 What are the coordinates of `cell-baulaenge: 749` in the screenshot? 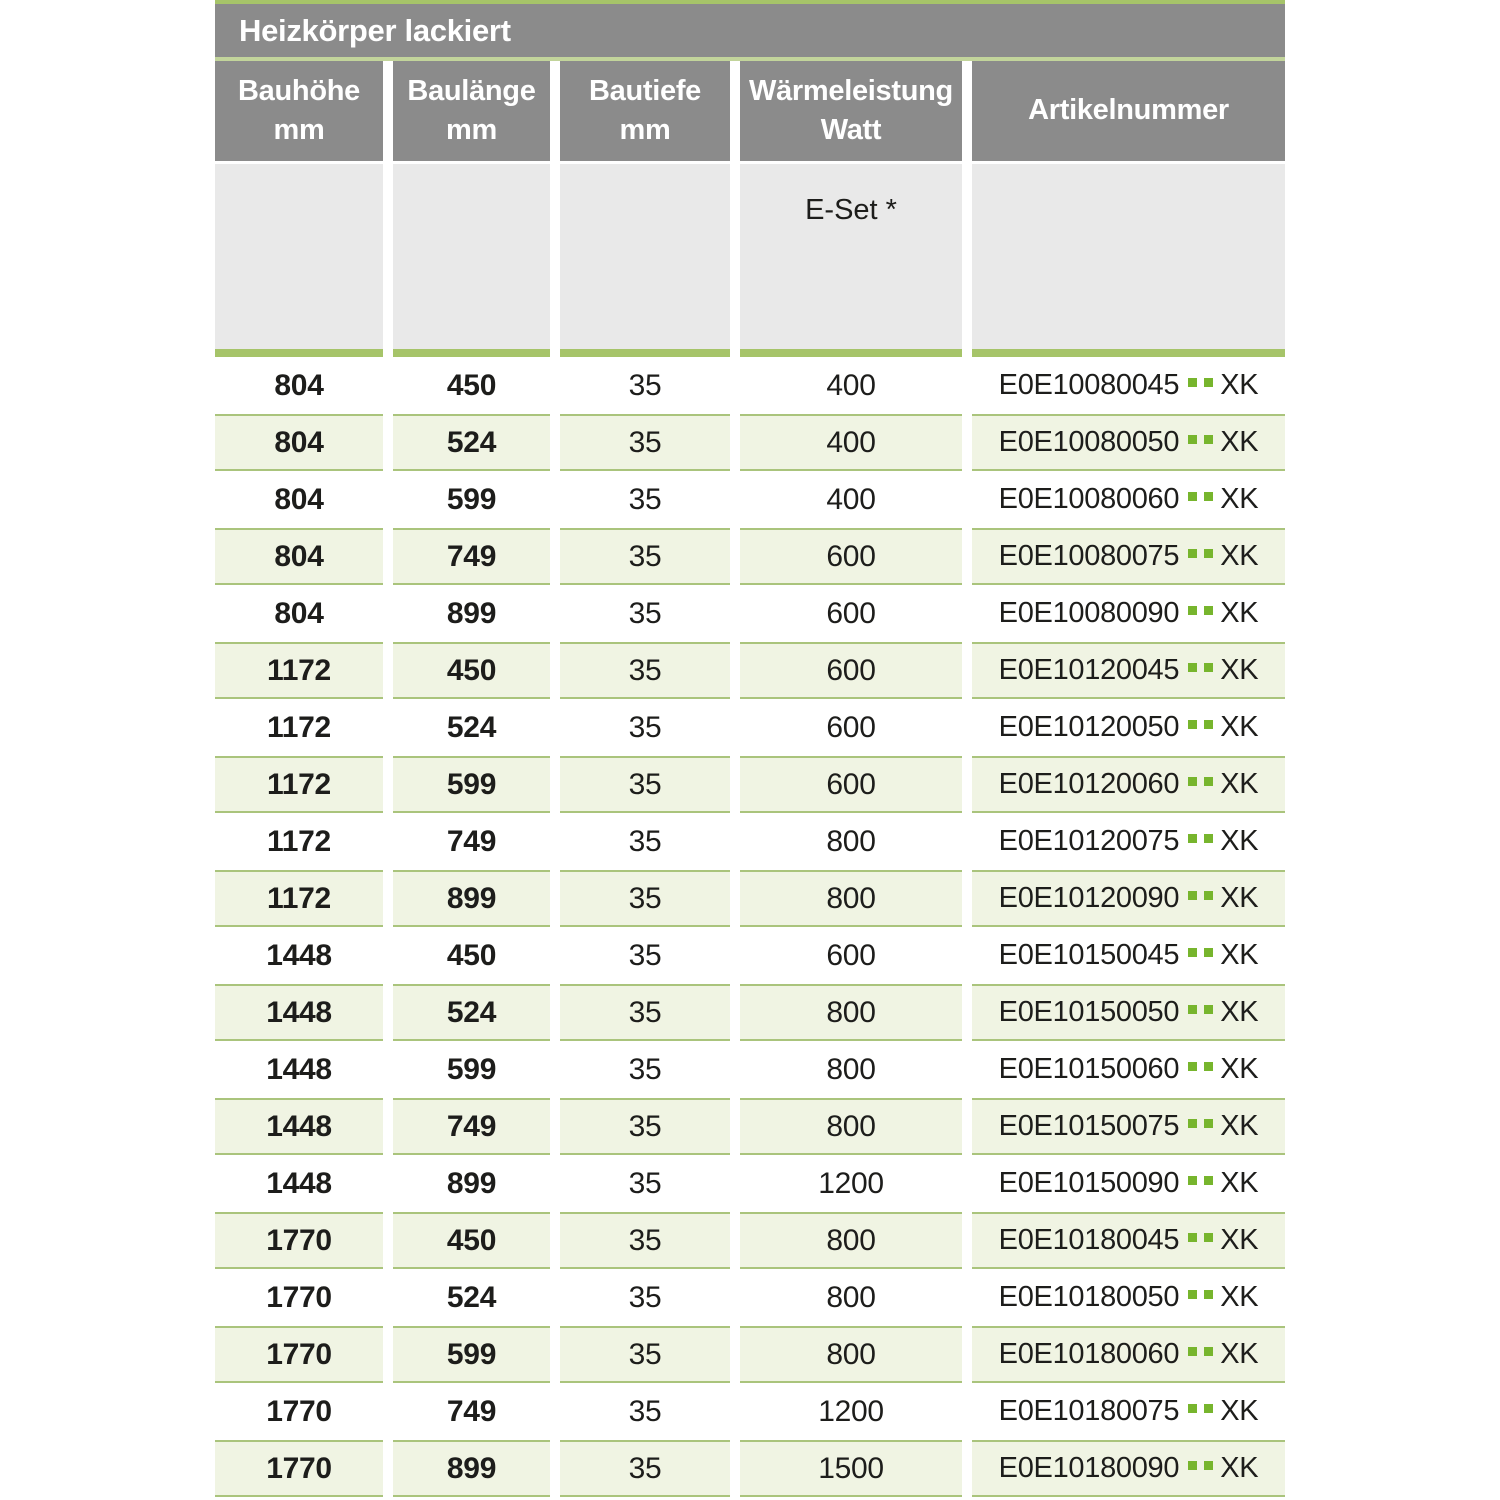 It's located at (471, 841).